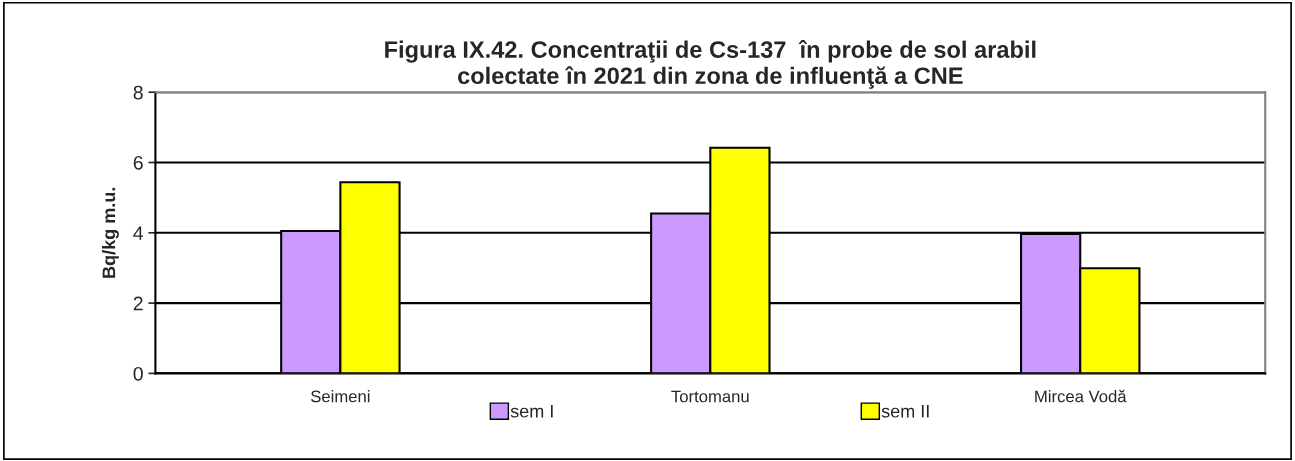 This screenshot has width=1295, height=461. I want to click on y-tick-label: 2, so click(138, 303).